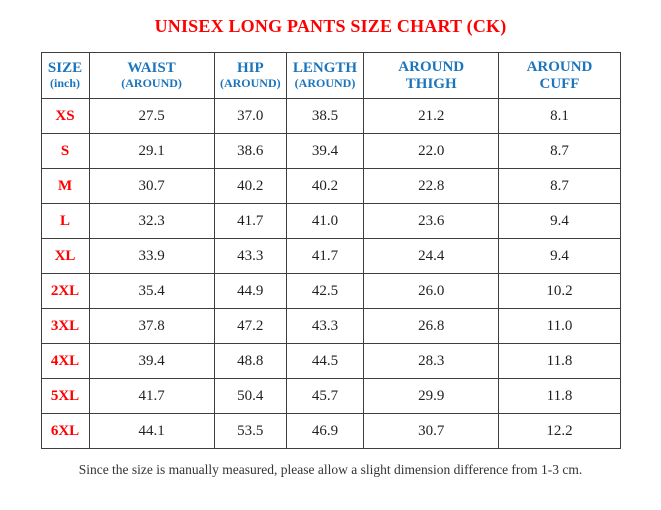 This screenshot has width=661, height=510. I want to click on header-length-line1: LENGTH, so click(325, 68).